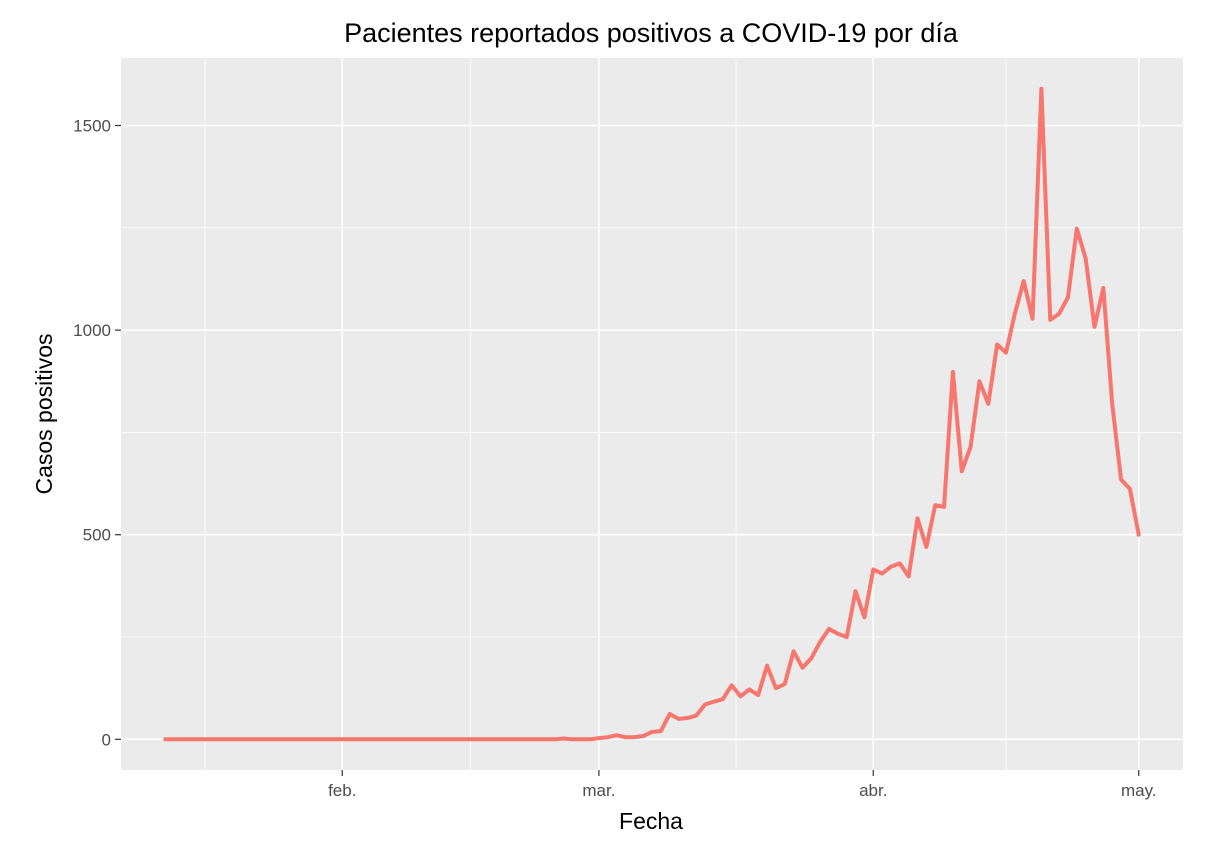 This screenshot has height=856, width=1228. Describe the element at coordinates (92, 330) in the screenshot. I see `y-tick-label: 1000` at that location.